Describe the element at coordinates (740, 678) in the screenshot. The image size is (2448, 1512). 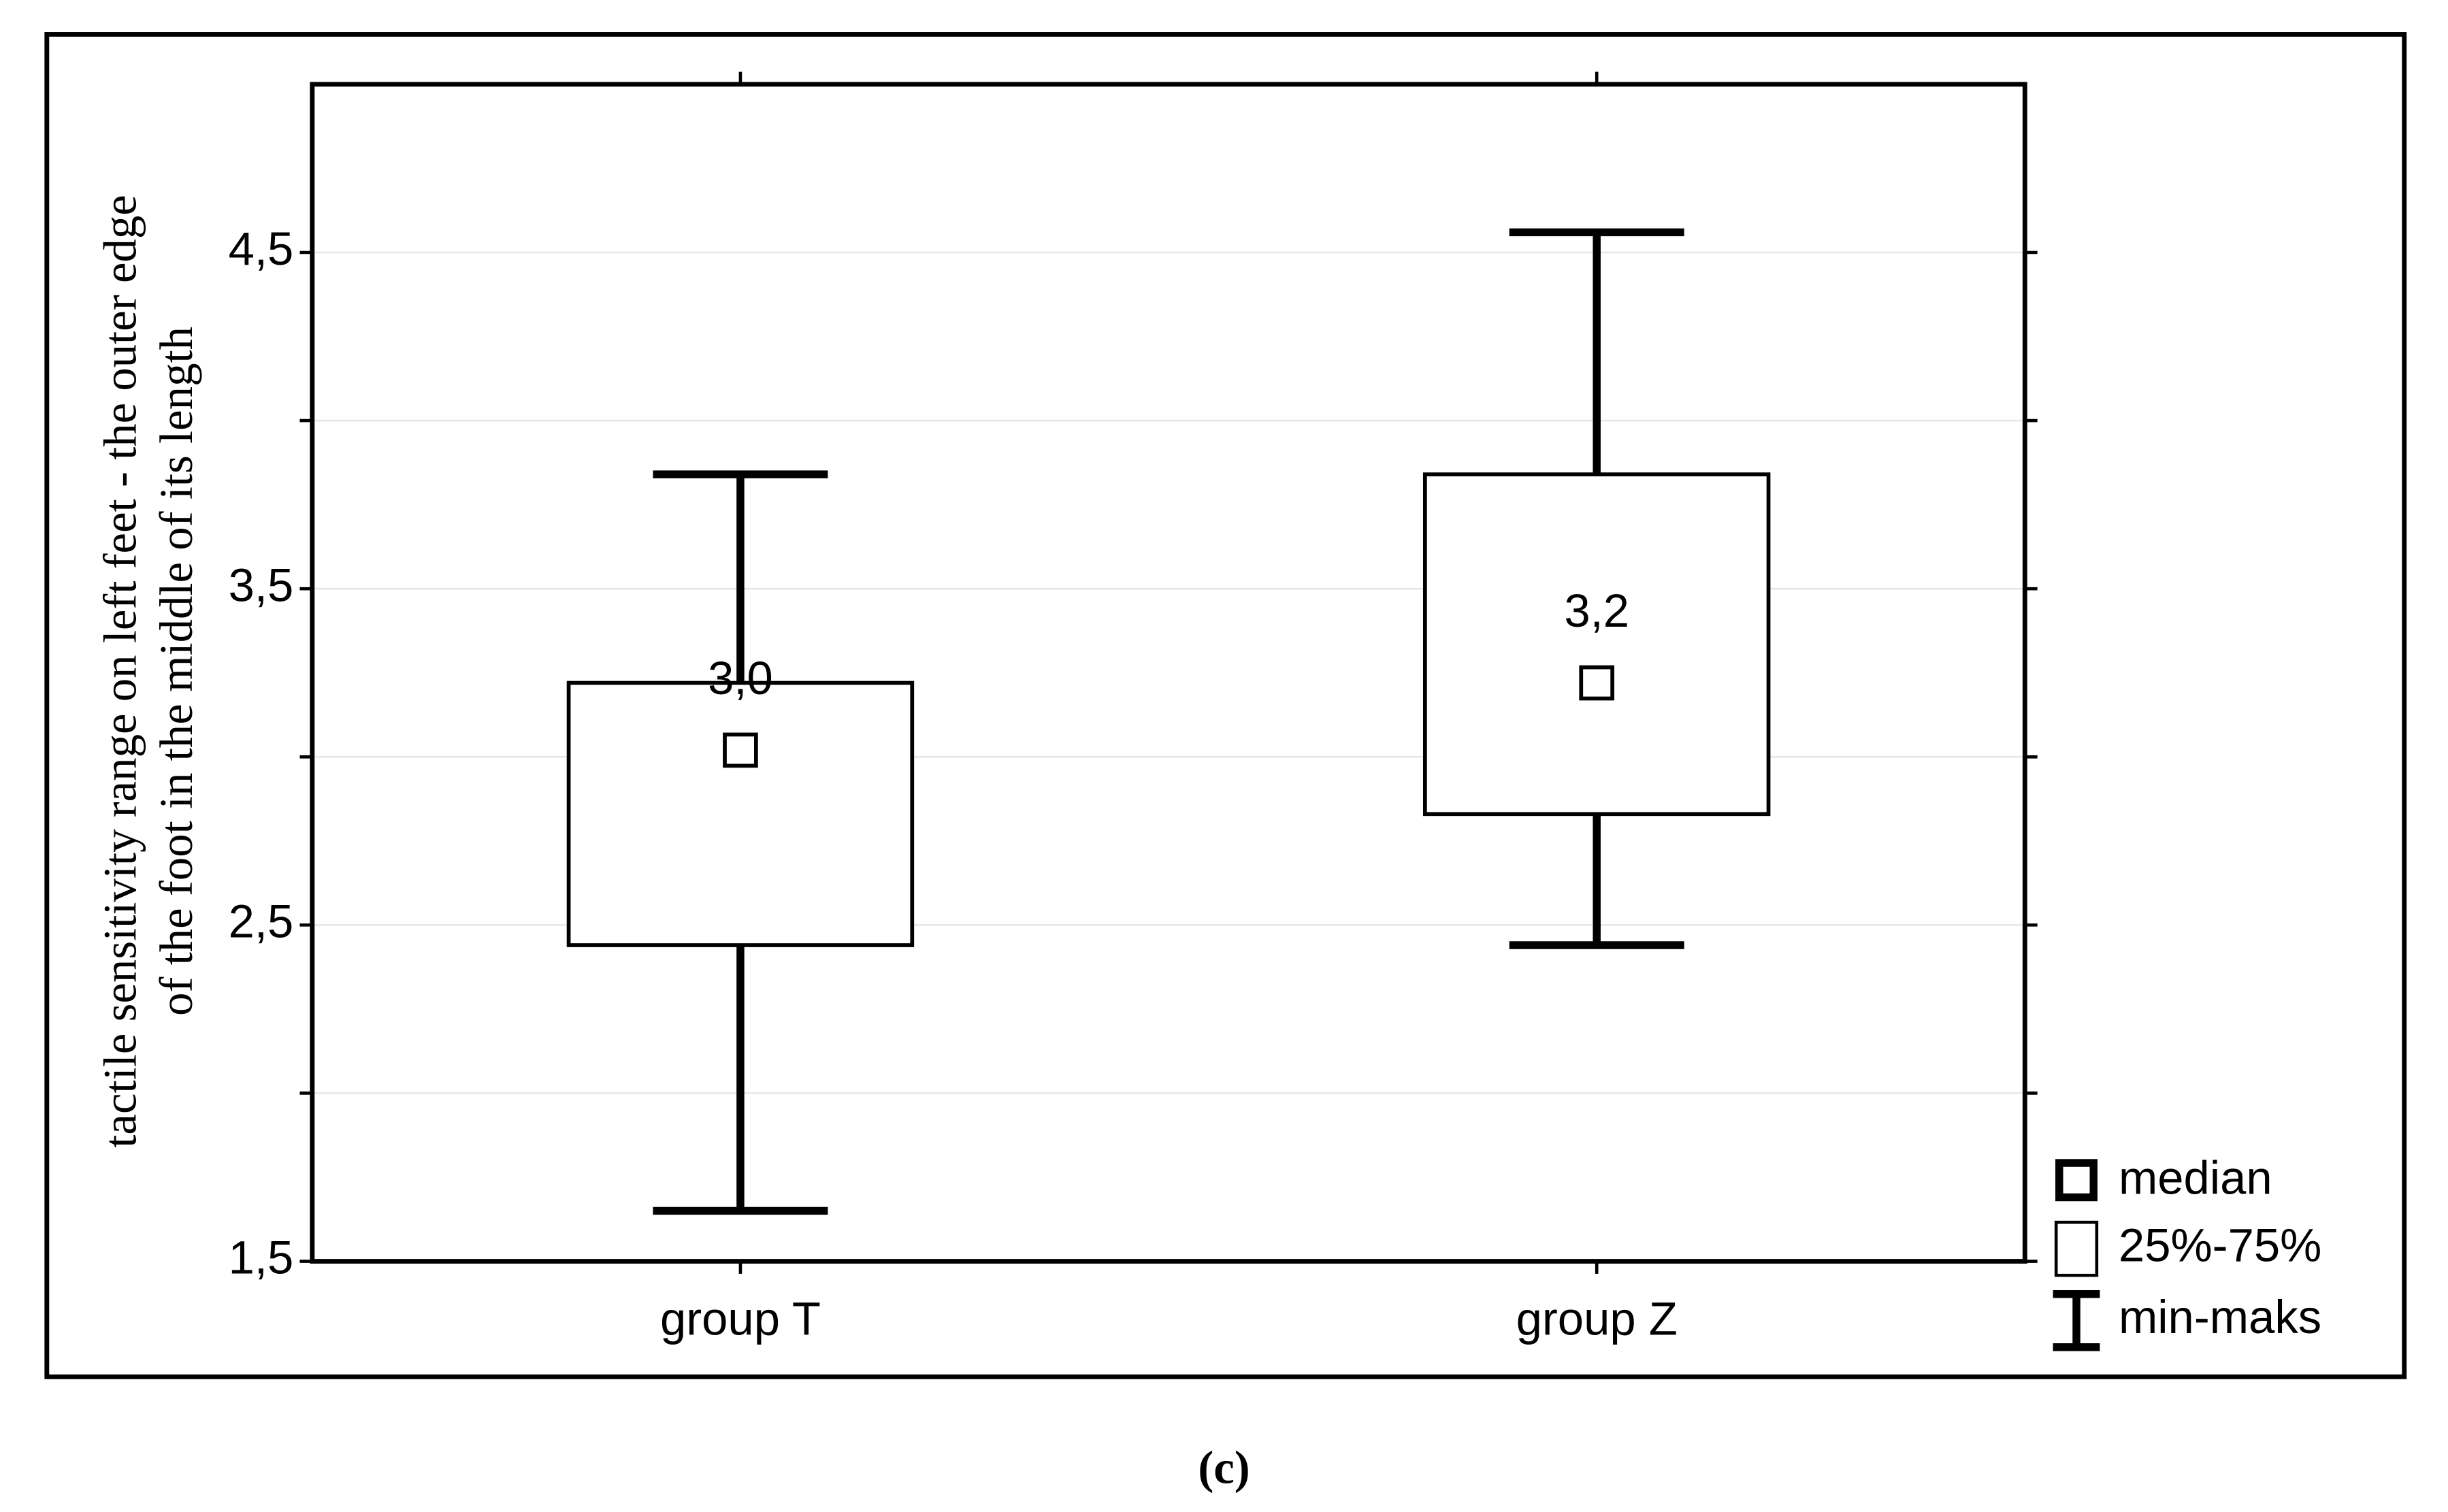
I see `median-label: 3,0` at that location.